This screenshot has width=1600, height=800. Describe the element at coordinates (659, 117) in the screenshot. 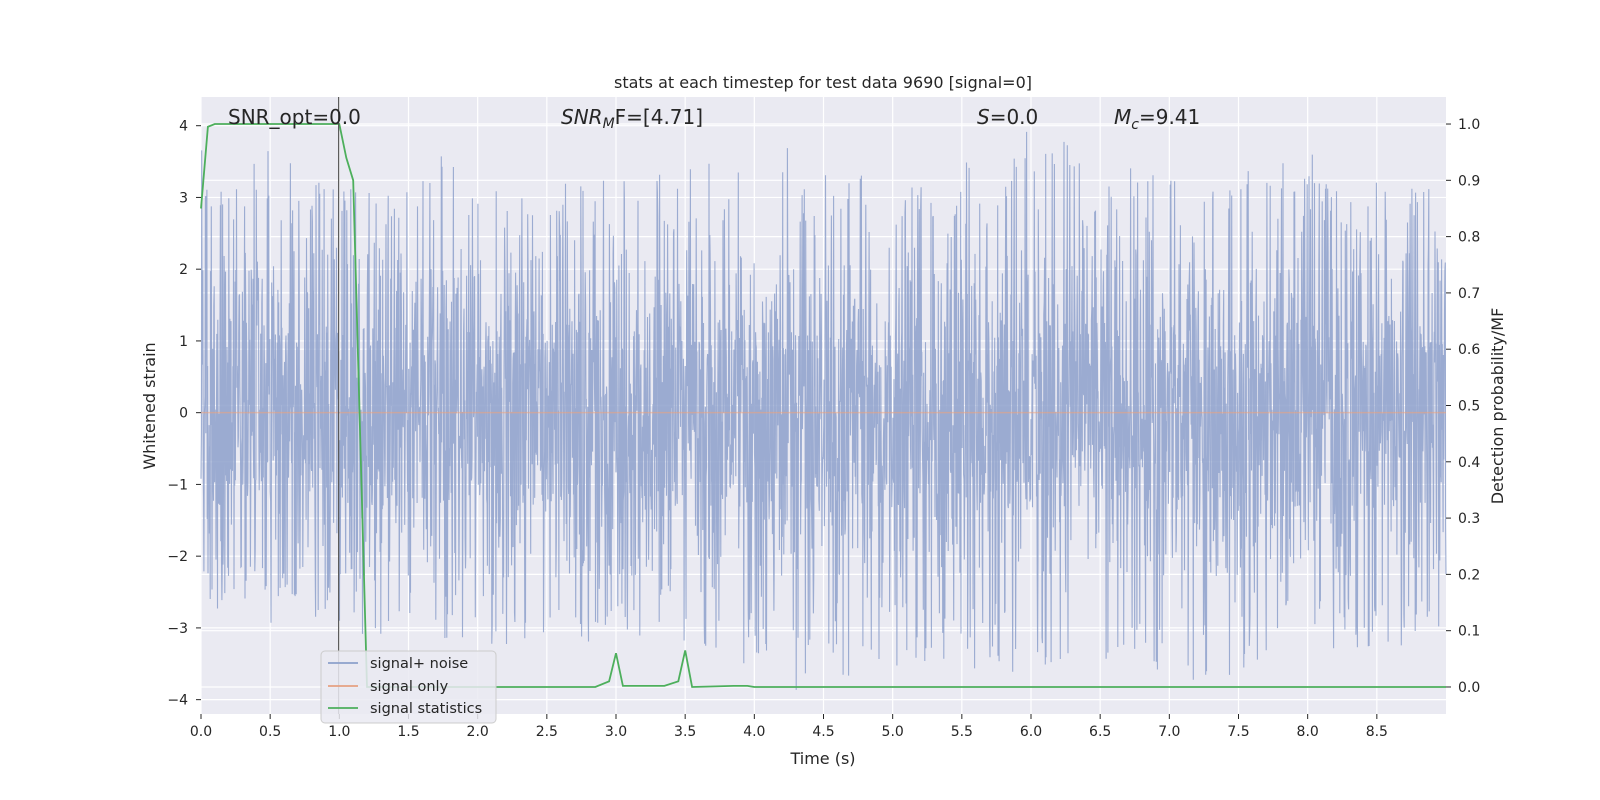

I see `annotation-snr-mf-suffix: F=[4.71]` at that location.